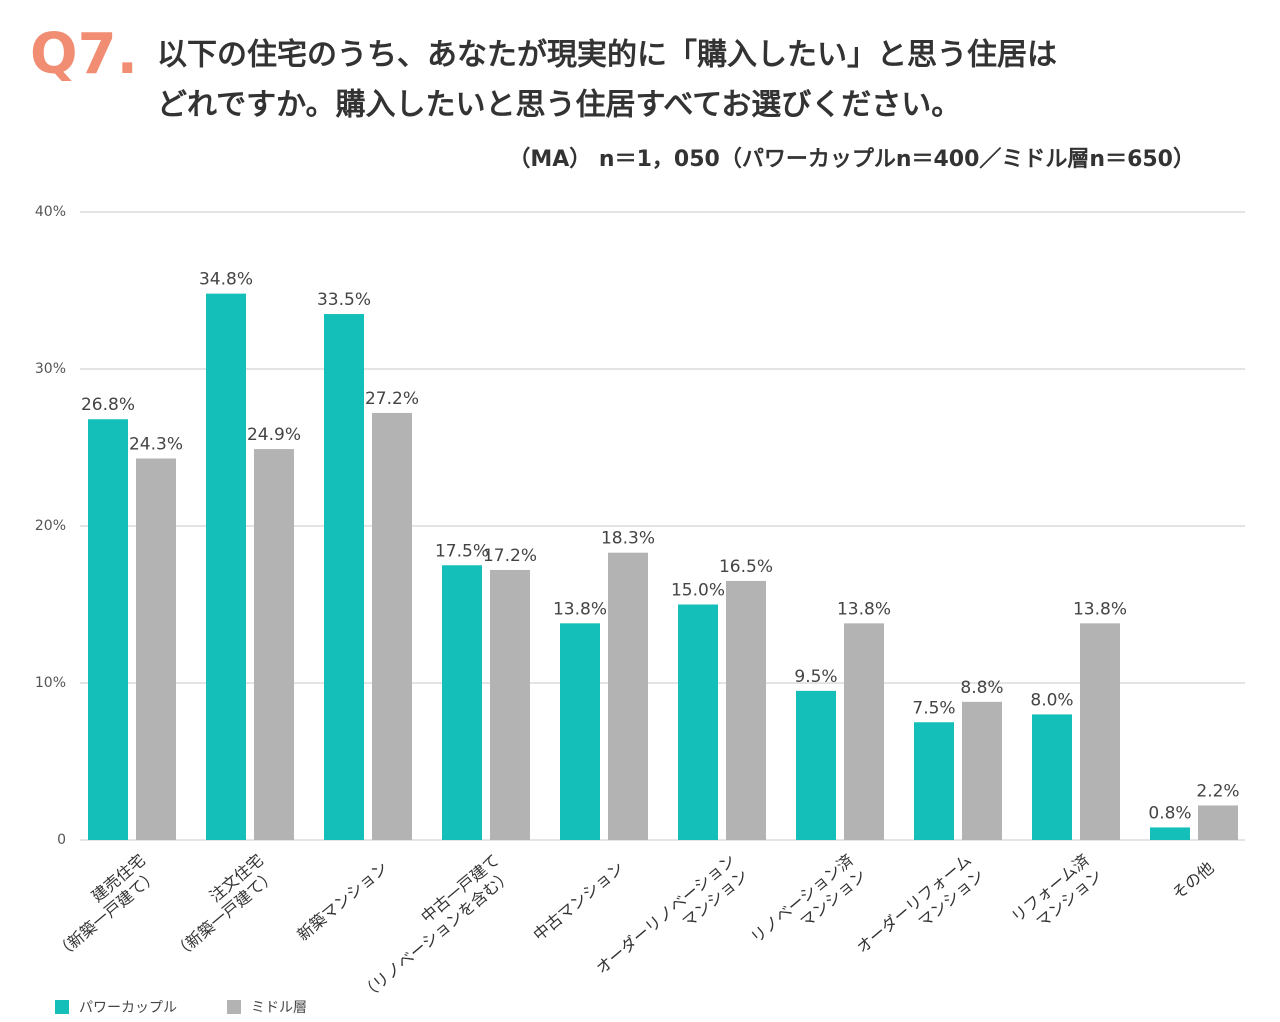 The width and height of the screenshot is (1280, 1022). Describe the element at coordinates (981, 688) in the screenshot. I see `value-label: 8.8%` at that location.